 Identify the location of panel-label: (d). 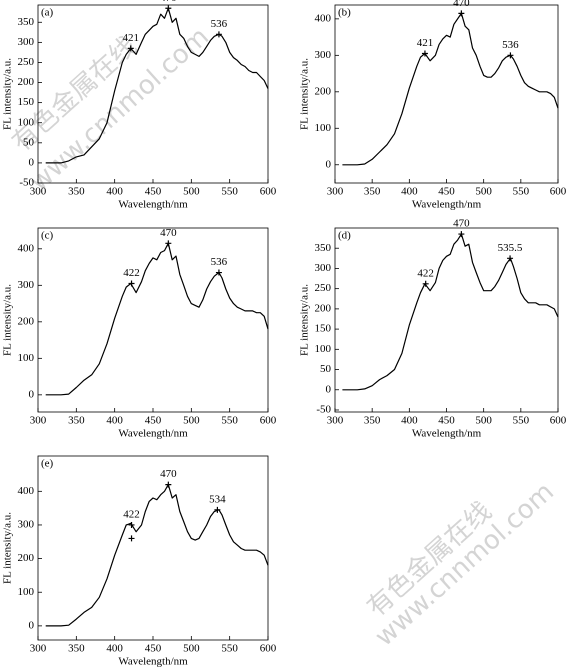
(344, 236).